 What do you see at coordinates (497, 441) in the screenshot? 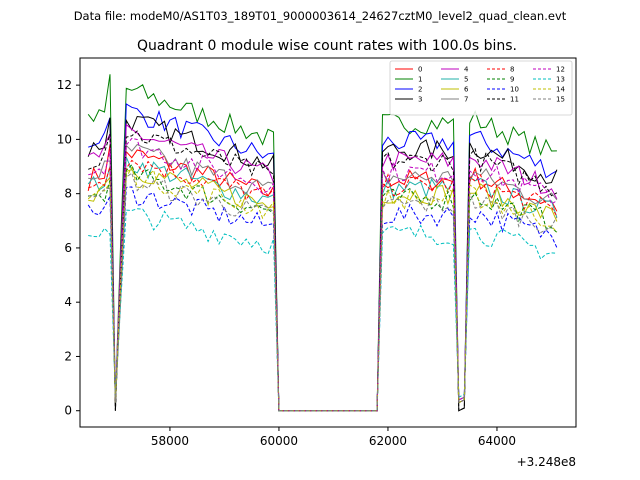
I see `x-tick-label: 64000` at bounding box center [497, 441].